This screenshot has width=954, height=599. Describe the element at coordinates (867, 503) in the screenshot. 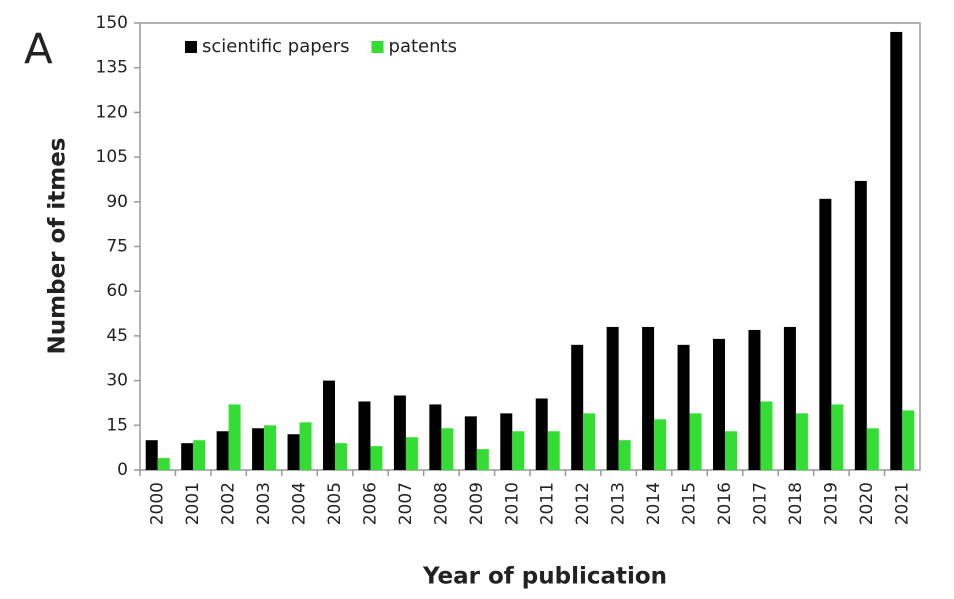

I see `x-tick-label: 2020` at that location.